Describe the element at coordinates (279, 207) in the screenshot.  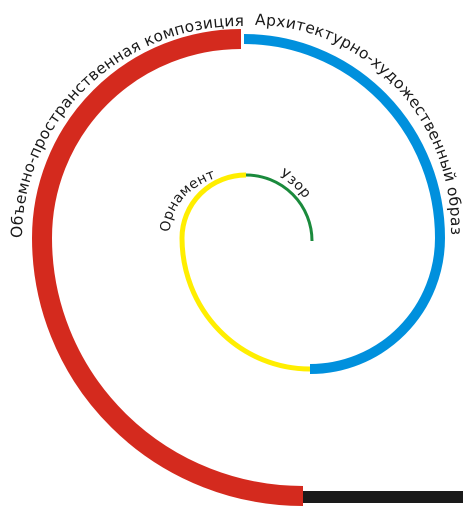
I see `spiral-arc-uzor` at that location.